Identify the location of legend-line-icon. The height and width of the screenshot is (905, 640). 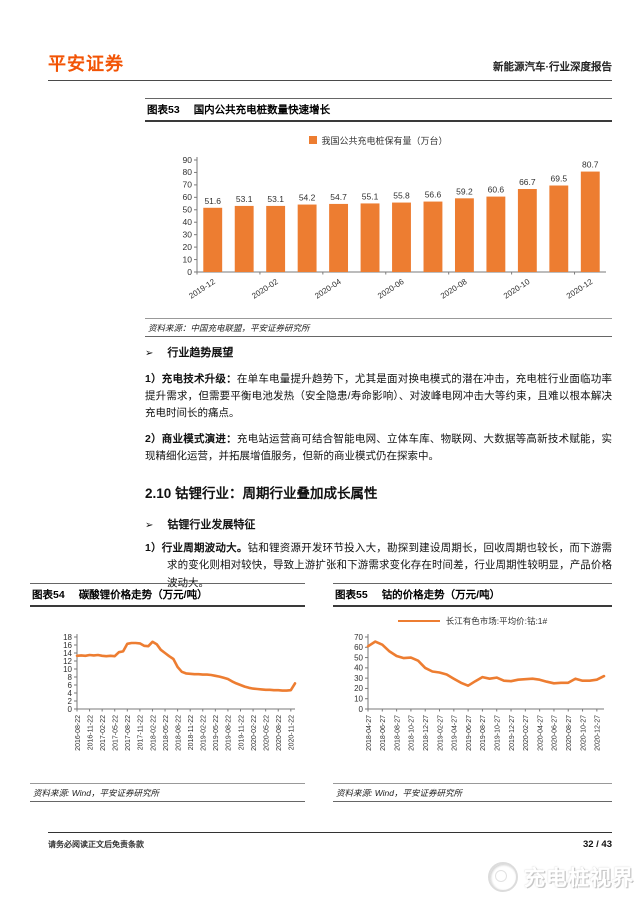
(418, 620).